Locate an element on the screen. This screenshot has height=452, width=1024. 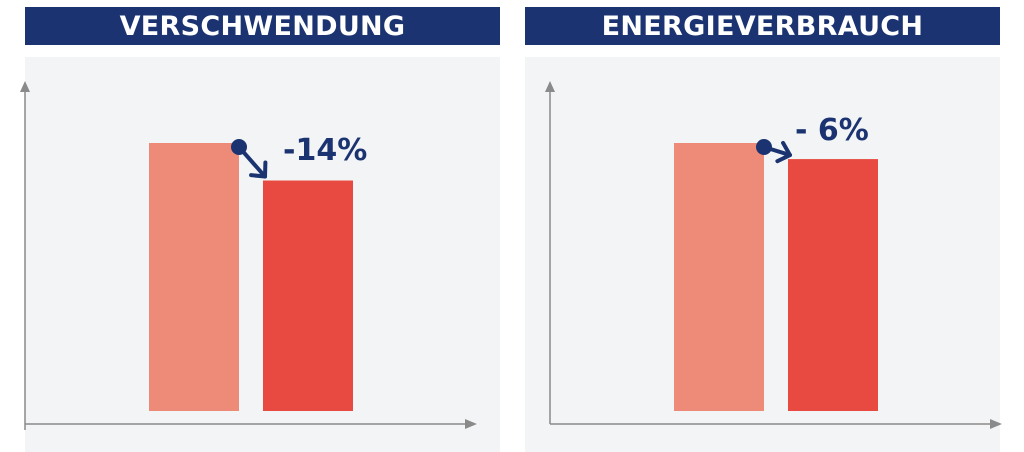
change-label-energy: - 6% is located at coordinates (832, 130).